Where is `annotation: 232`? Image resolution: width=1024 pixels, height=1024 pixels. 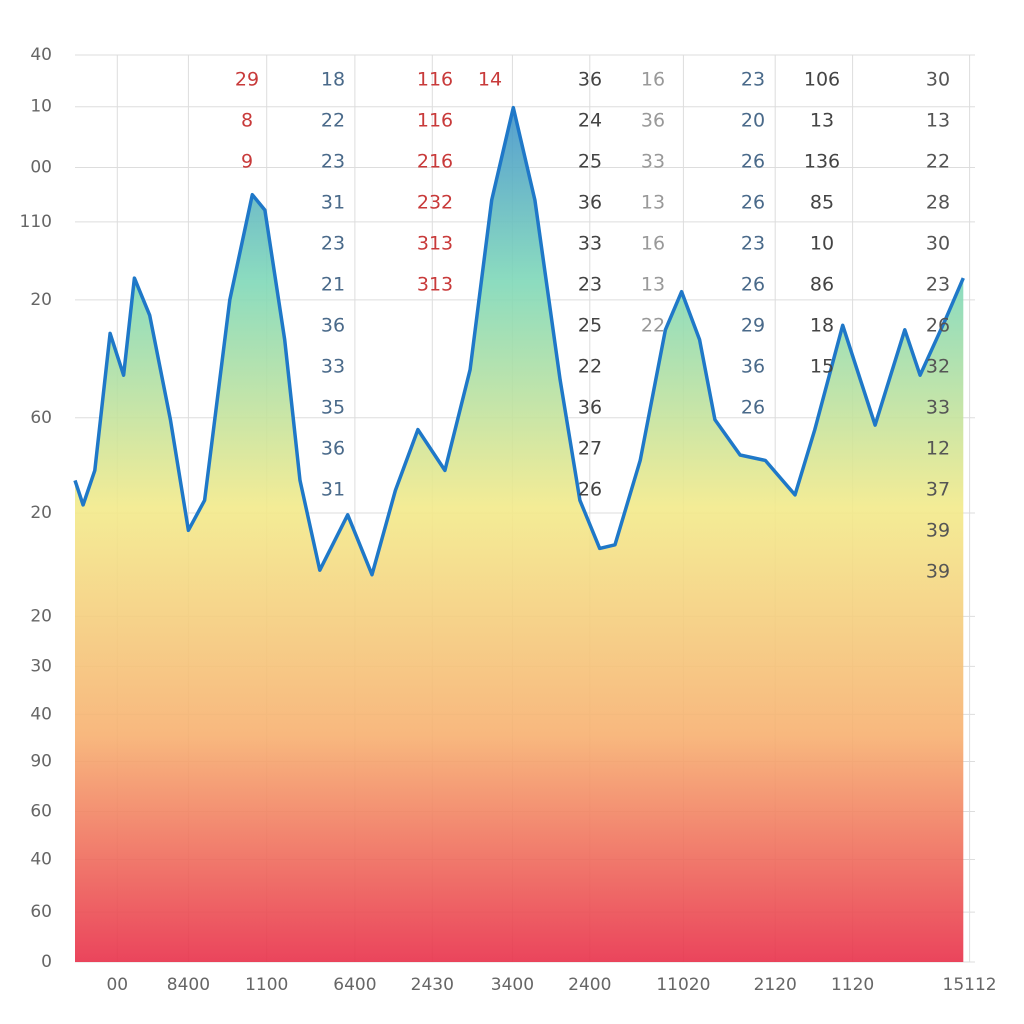
annotation: 232 is located at coordinates (435, 203).